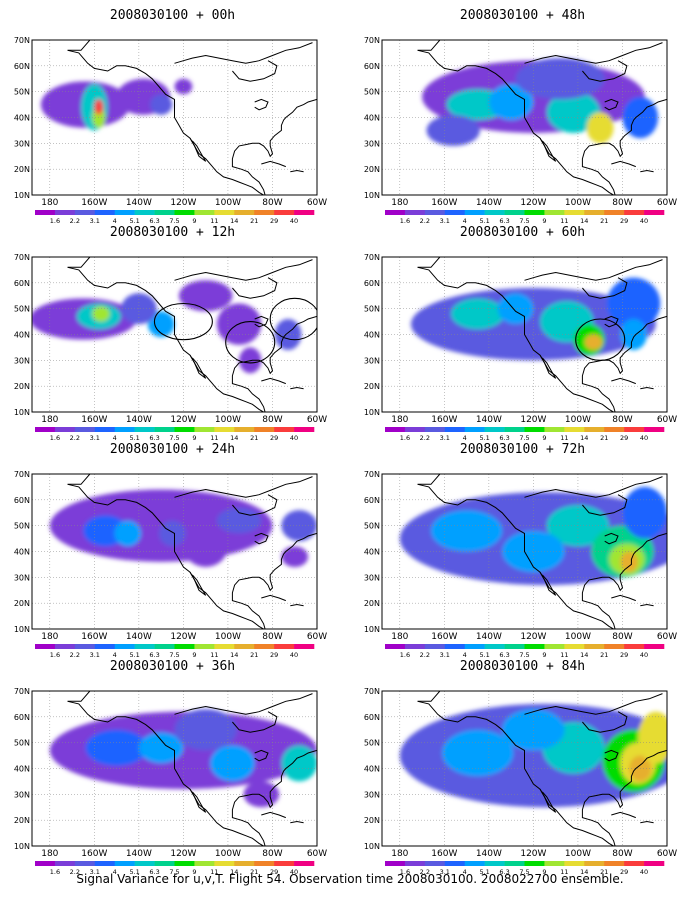 This screenshot has width=700, height=900. What do you see at coordinates (522, 232) in the screenshot?
I see `panel-title: 2008030100 + 60h` at bounding box center [522, 232].